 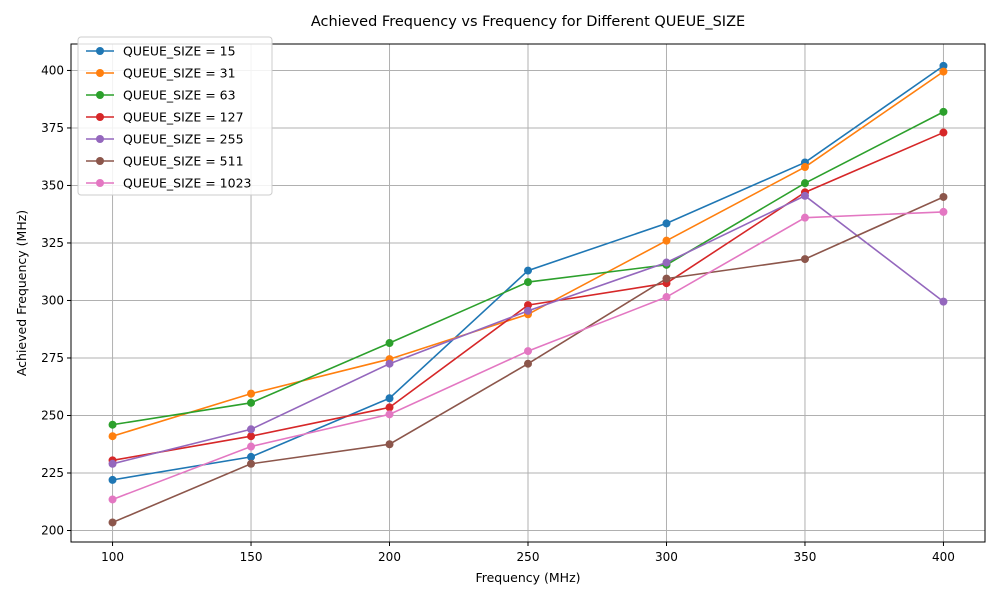 What do you see at coordinates (52, 415) in the screenshot?
I see `y-tick-label: 250` at bounding box center [52, 415].